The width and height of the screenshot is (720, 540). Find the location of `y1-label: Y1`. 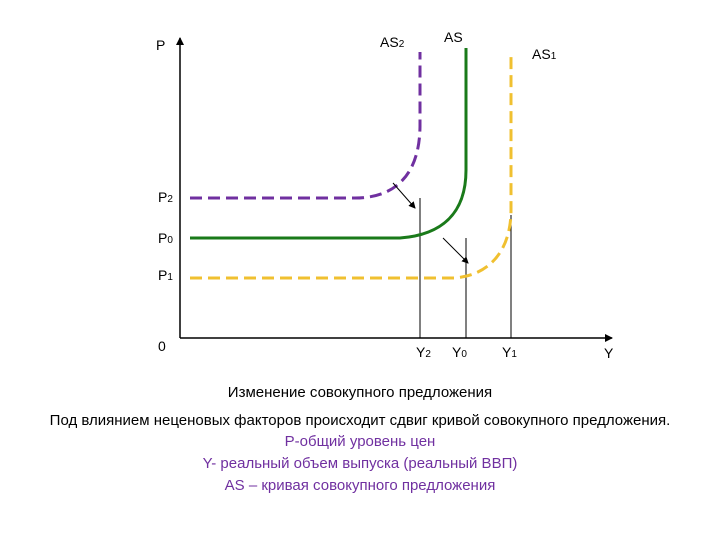

y1-label: Y1 is located at coordinates (509, 352).